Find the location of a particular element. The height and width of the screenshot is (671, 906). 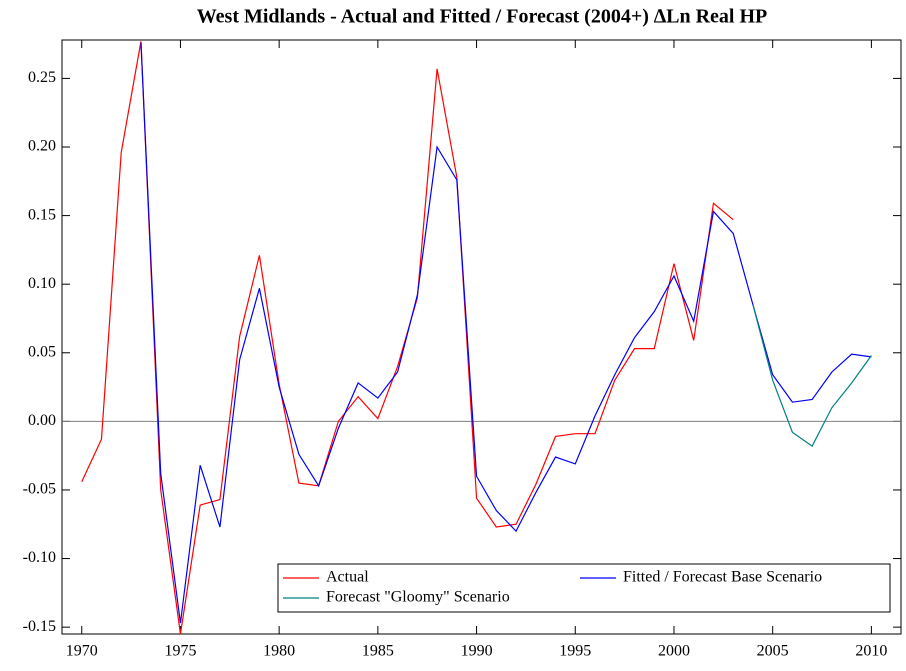

series-line is located at coordinates (812, 375).